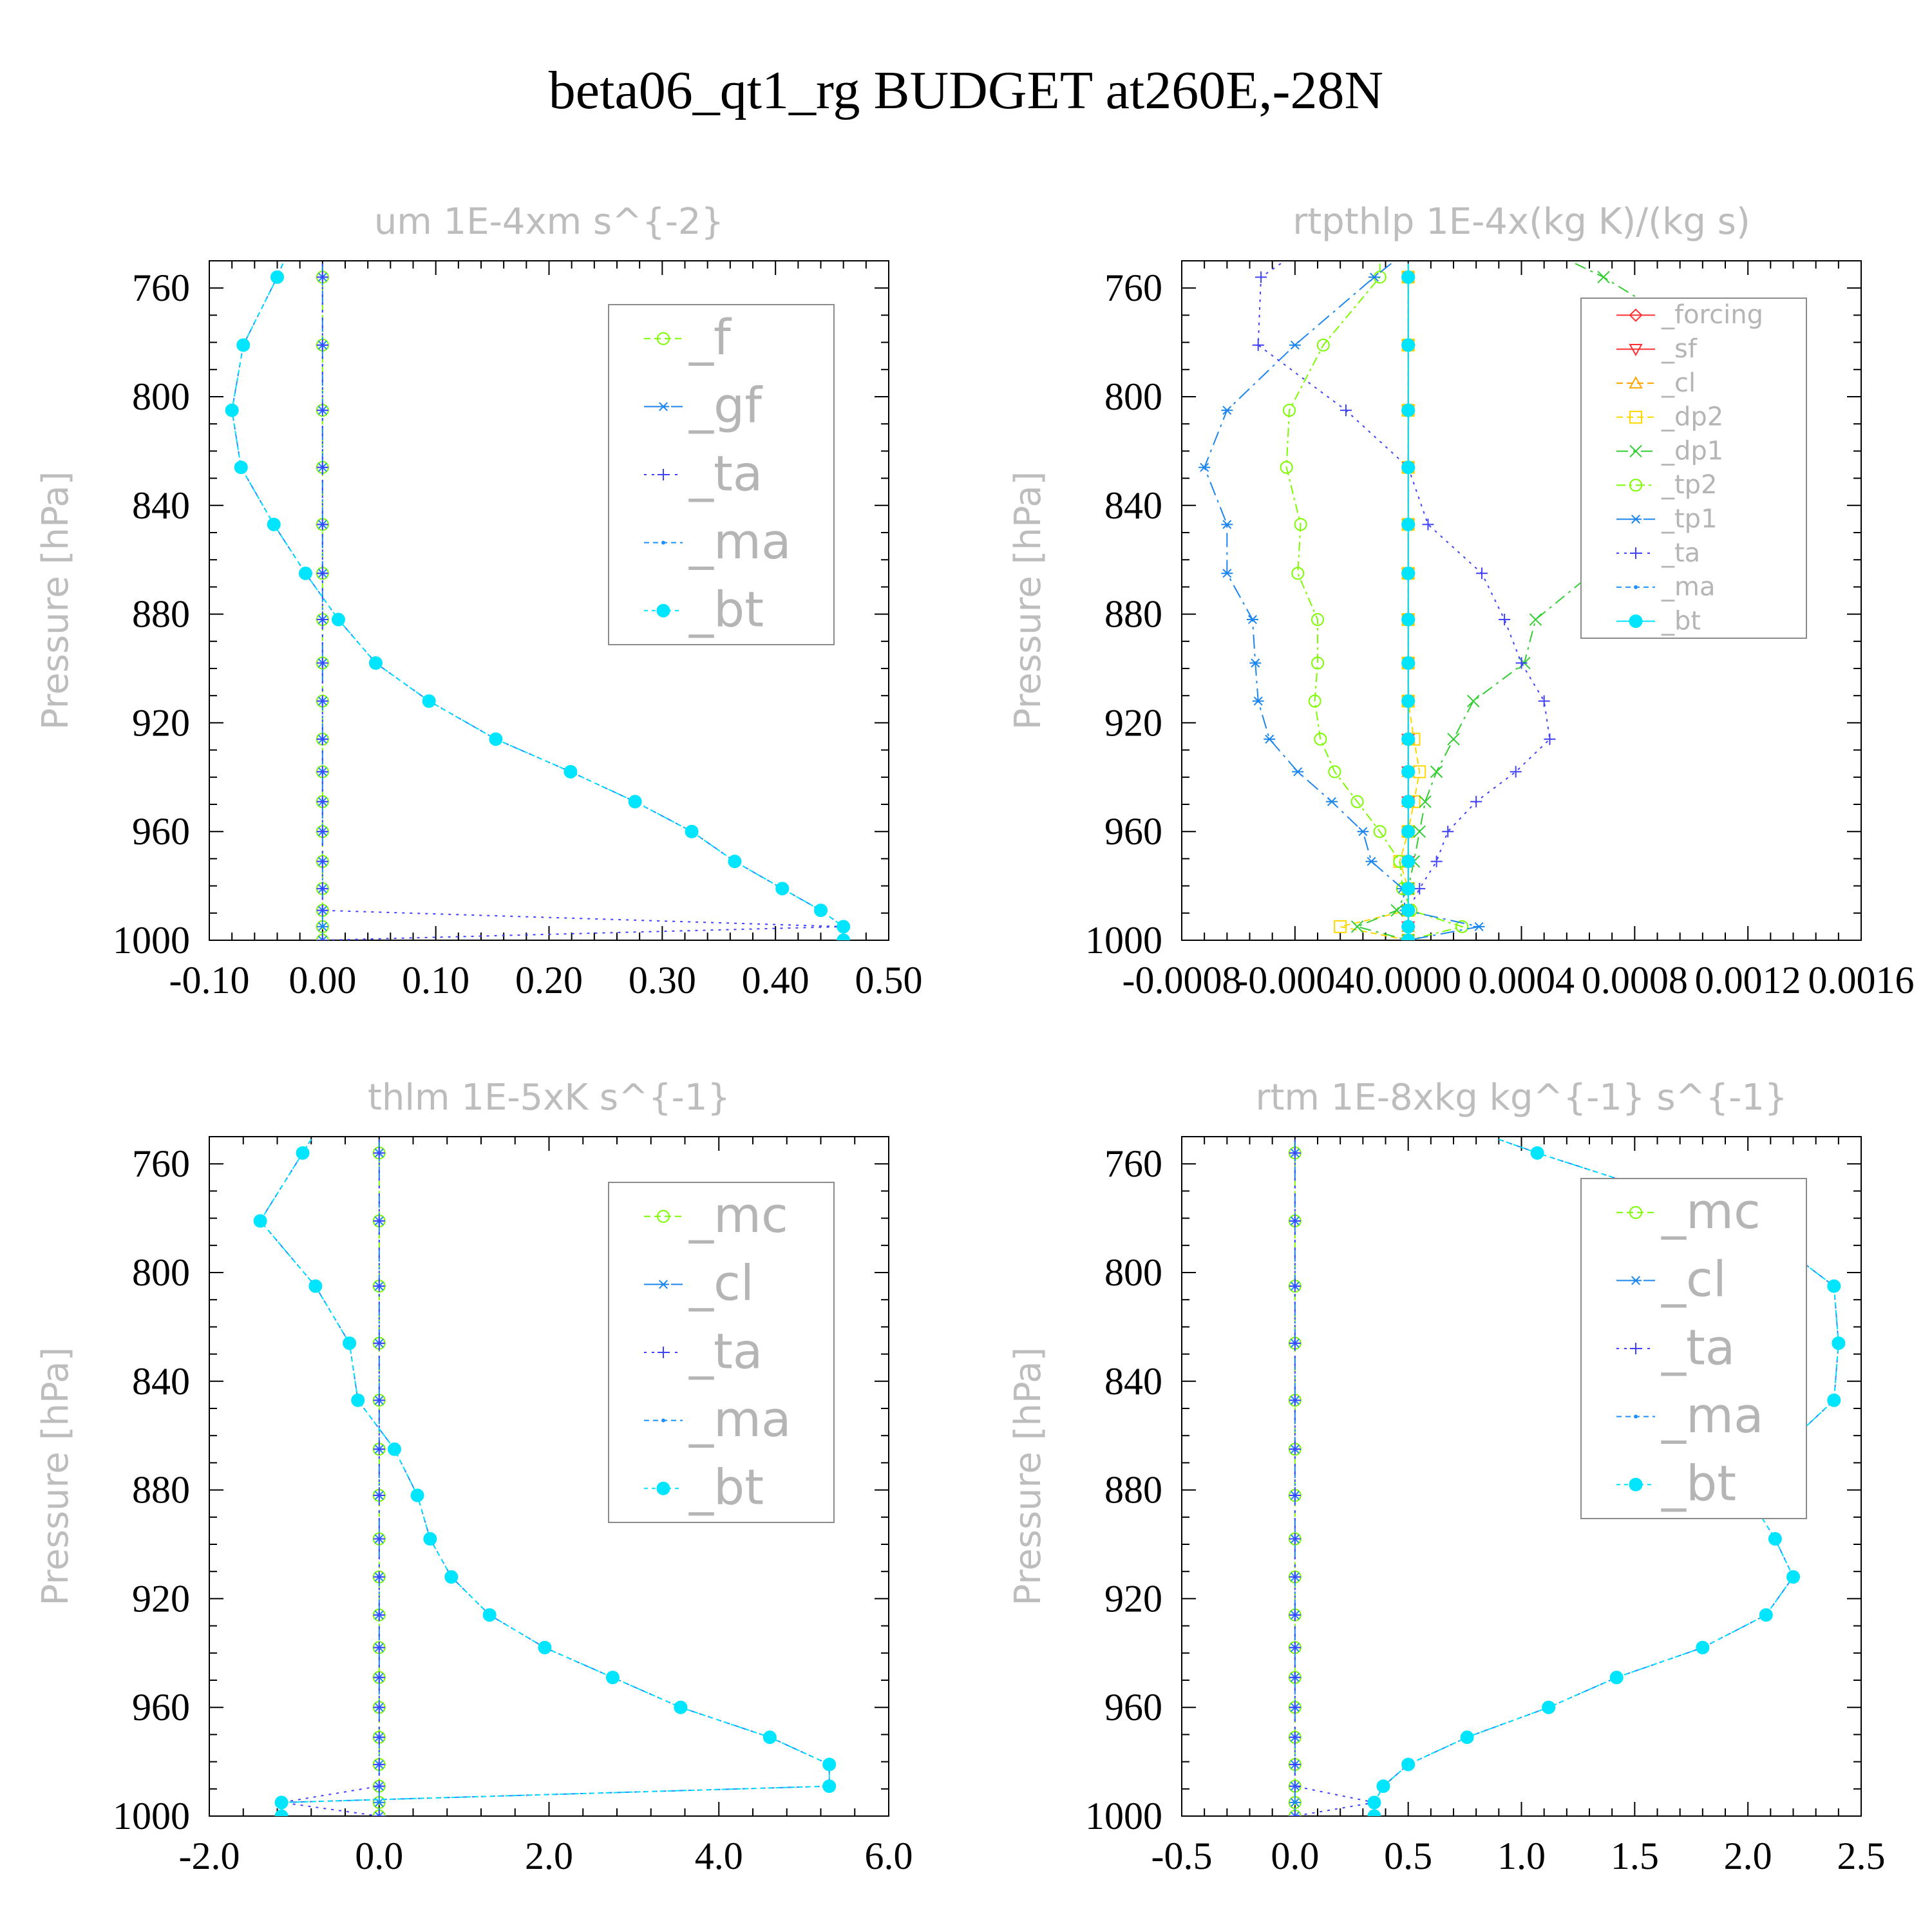  What do you see at coordinates (726, 609) in the screenshot?
I see `legend-label: _bt` at bounding box center [726, 609].